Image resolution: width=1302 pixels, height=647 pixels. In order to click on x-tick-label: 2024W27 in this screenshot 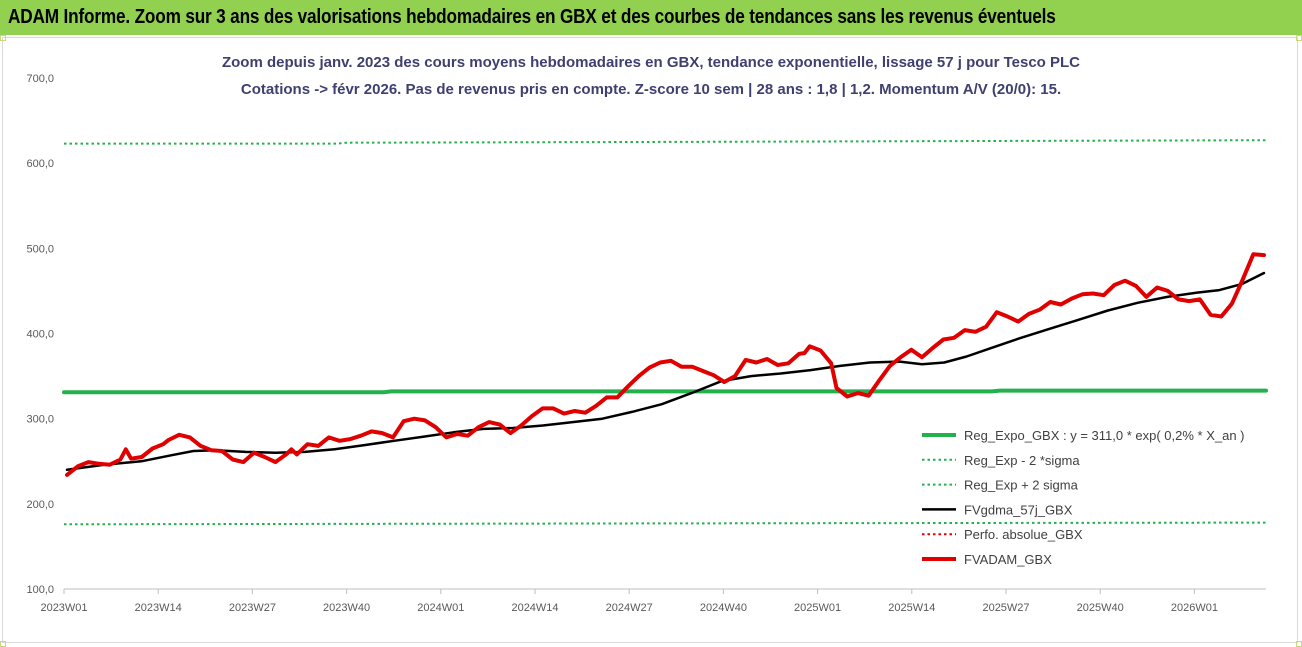, I will do `click(629, 608)`.